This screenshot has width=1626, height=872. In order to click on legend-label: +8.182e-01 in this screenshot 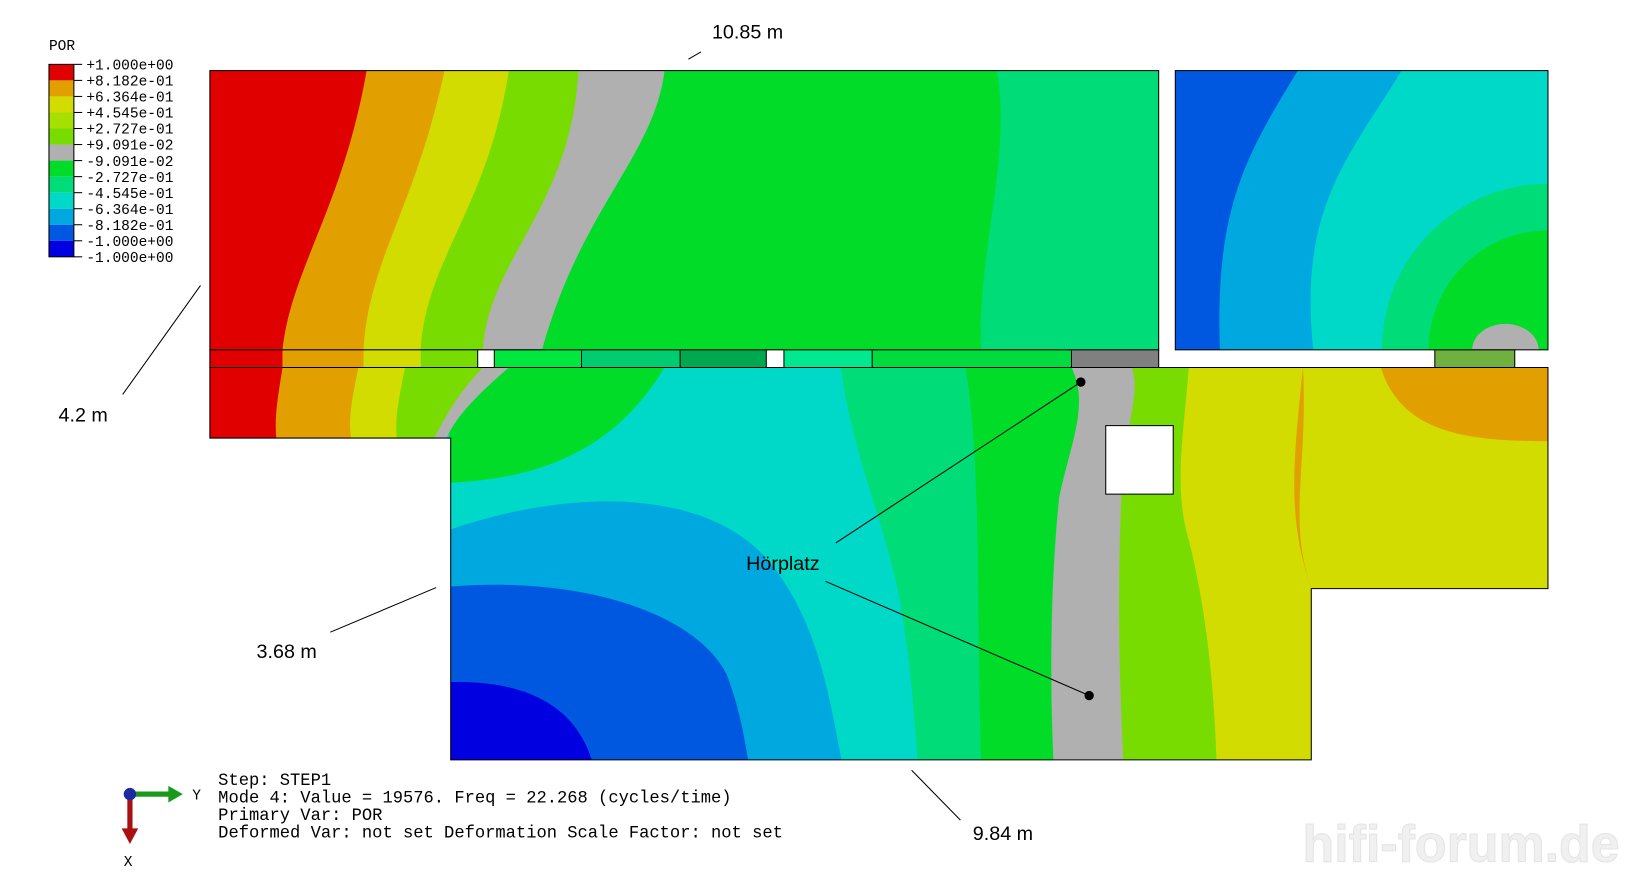, I will do `click(129, 83)`.